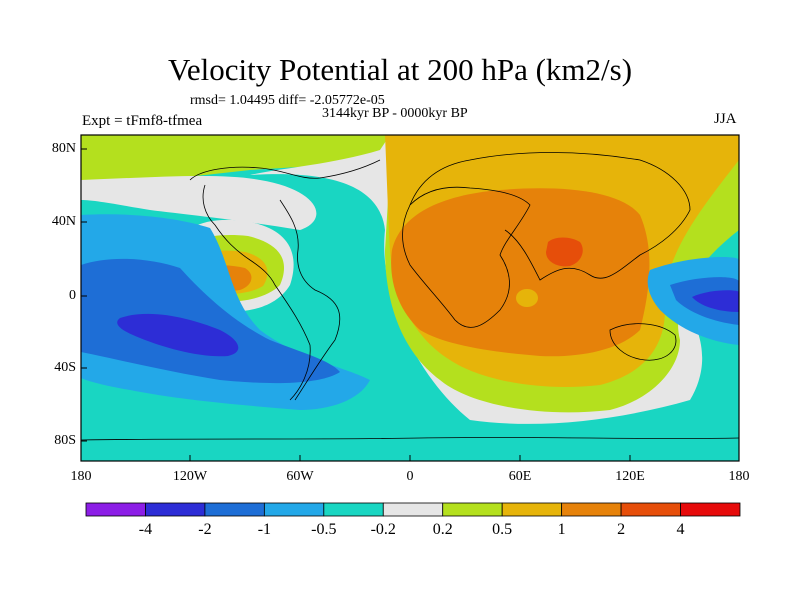 Image resolution: width=800 pixels, height=600 pixels. I want to click on rmsd-diff-stats: rmsd= 1.04495 diff= -2.05772e-05, so click(287, 100).